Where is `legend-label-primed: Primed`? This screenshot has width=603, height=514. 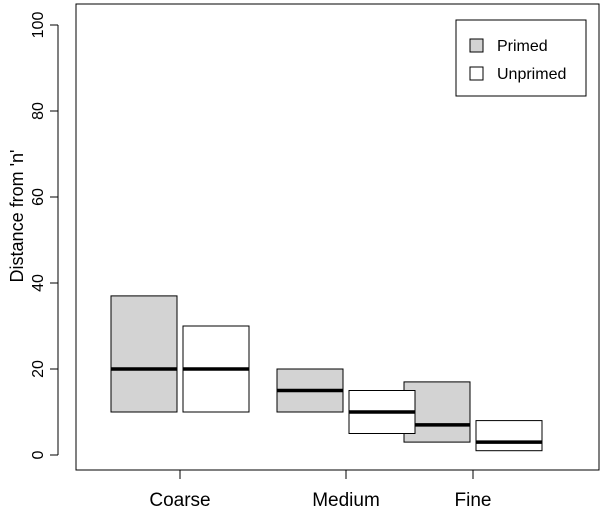
legend-label-primed: Primed is located at coordinates (522, 46).